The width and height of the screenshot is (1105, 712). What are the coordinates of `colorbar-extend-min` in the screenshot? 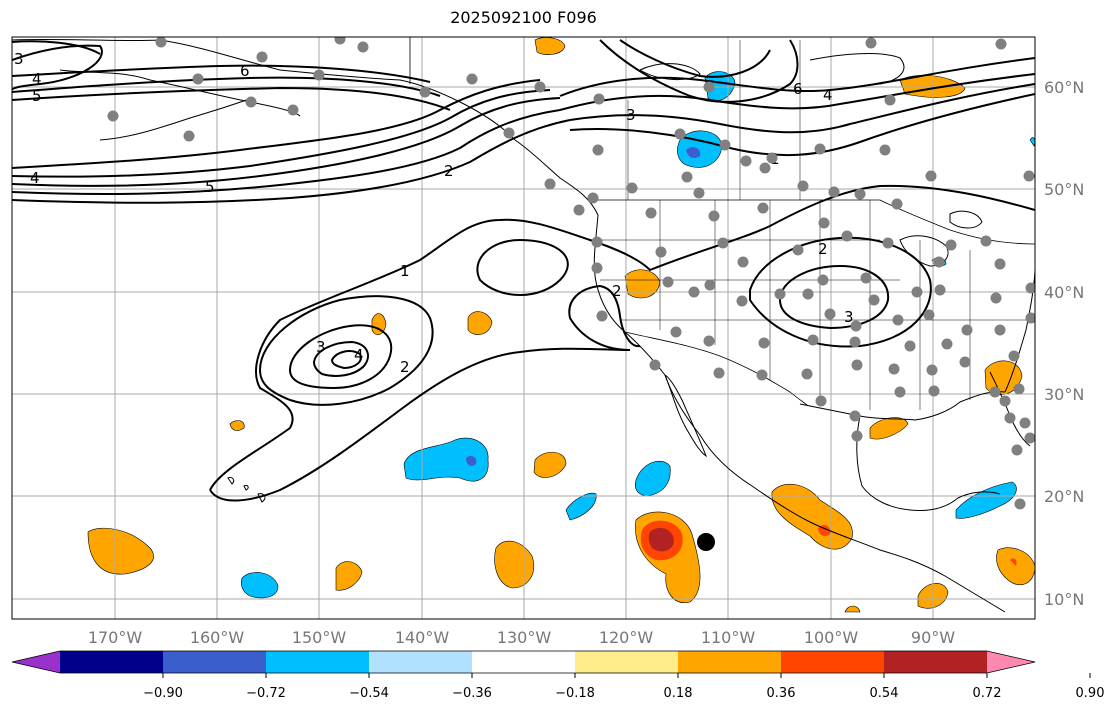 It's located at (36, 662).